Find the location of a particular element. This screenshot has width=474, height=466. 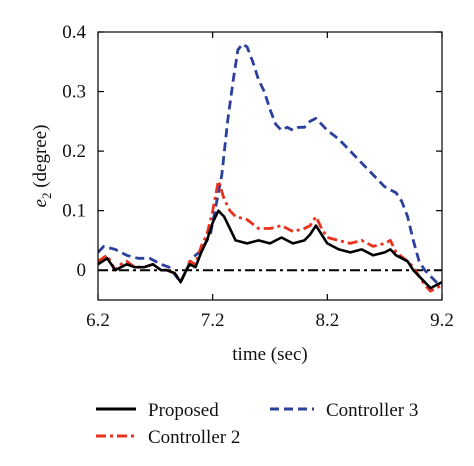

legend: Proposed Controller 3 Controller 2 is located at coordinates (257, 424).